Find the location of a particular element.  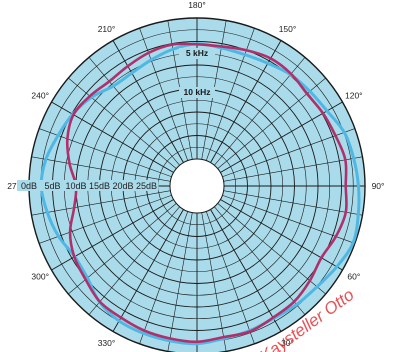

radial-label: 0dB is located at coordinates (29, 186).